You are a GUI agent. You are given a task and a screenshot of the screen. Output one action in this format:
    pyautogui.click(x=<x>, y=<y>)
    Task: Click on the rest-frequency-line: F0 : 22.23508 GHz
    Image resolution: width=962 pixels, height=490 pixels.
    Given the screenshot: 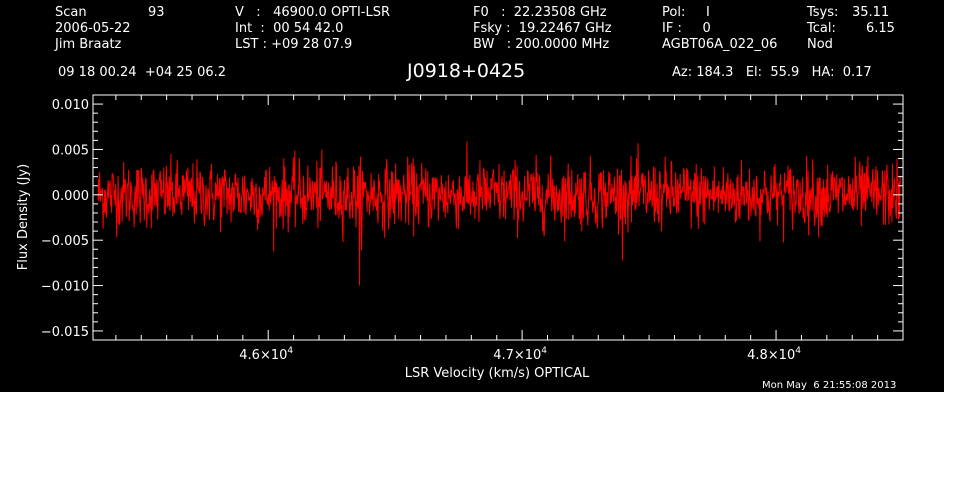 What is the action you would take?
    pyautogui.click(x=540, y=12)
    